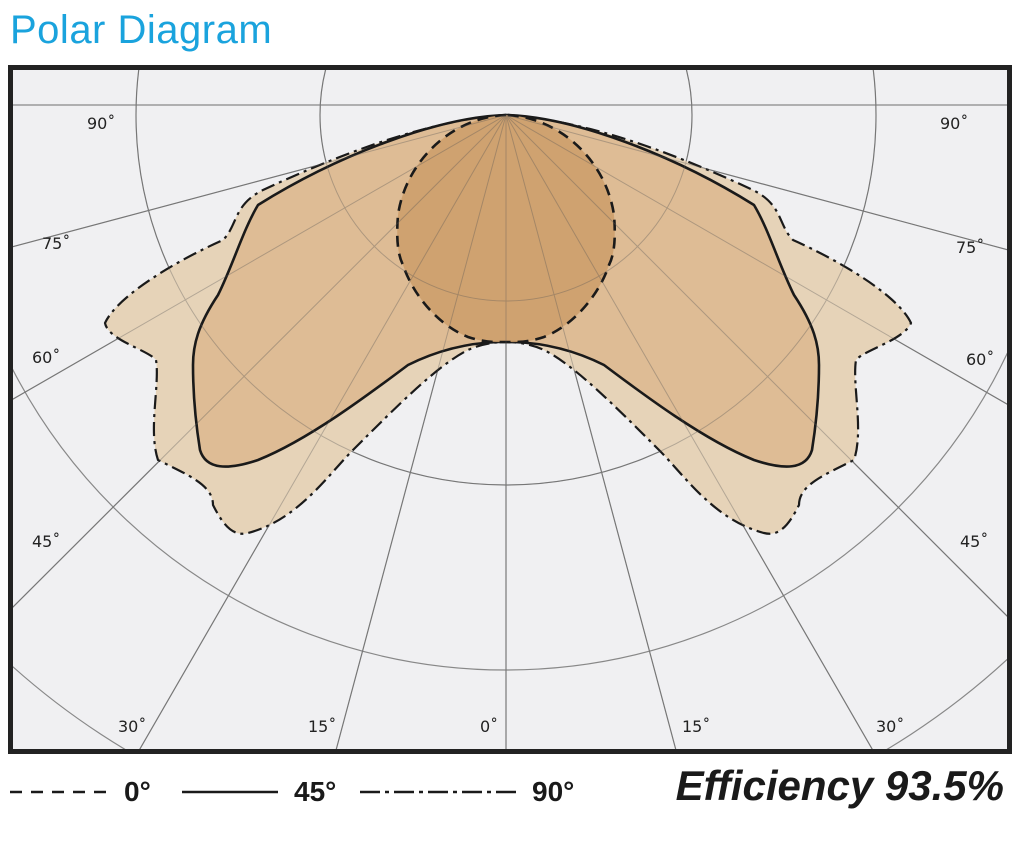  I want to click on angle-label-right-45: 45˚, so click(974, 541).